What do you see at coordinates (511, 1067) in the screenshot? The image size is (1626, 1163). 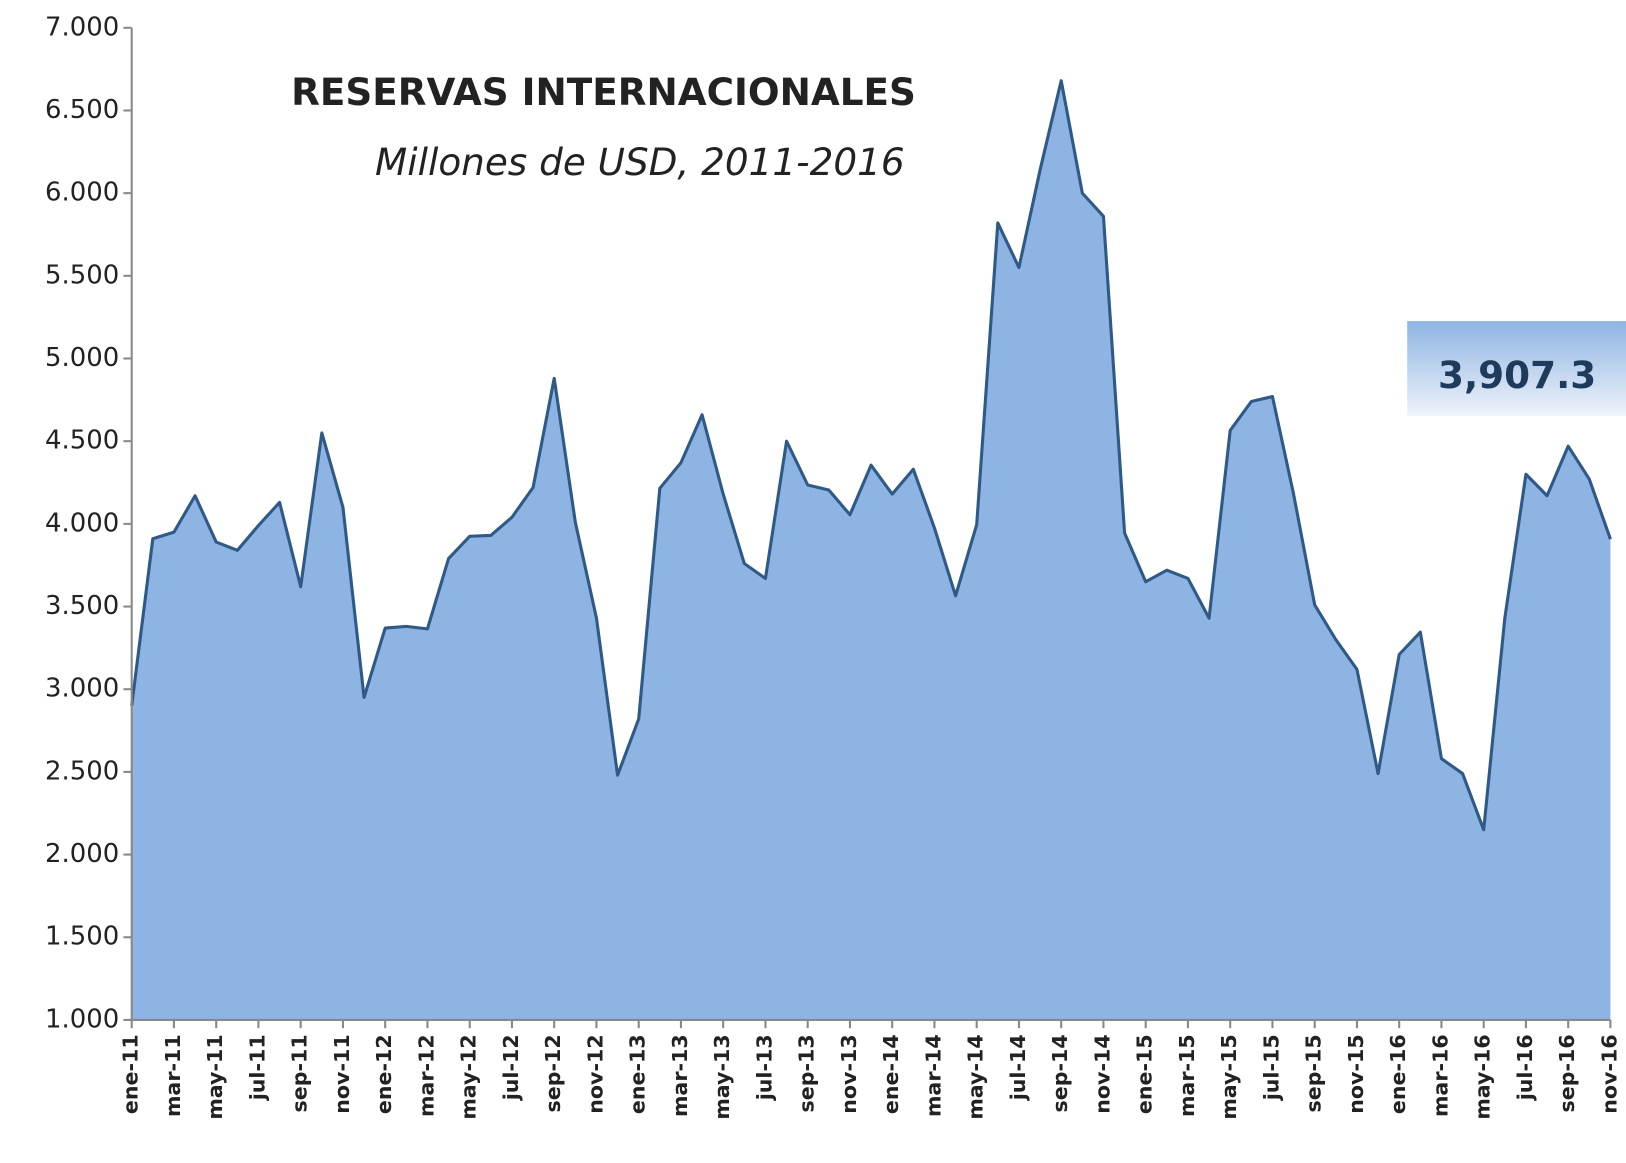 I see `x-tick-label: jul-12` at bounding box center [511, 1067].